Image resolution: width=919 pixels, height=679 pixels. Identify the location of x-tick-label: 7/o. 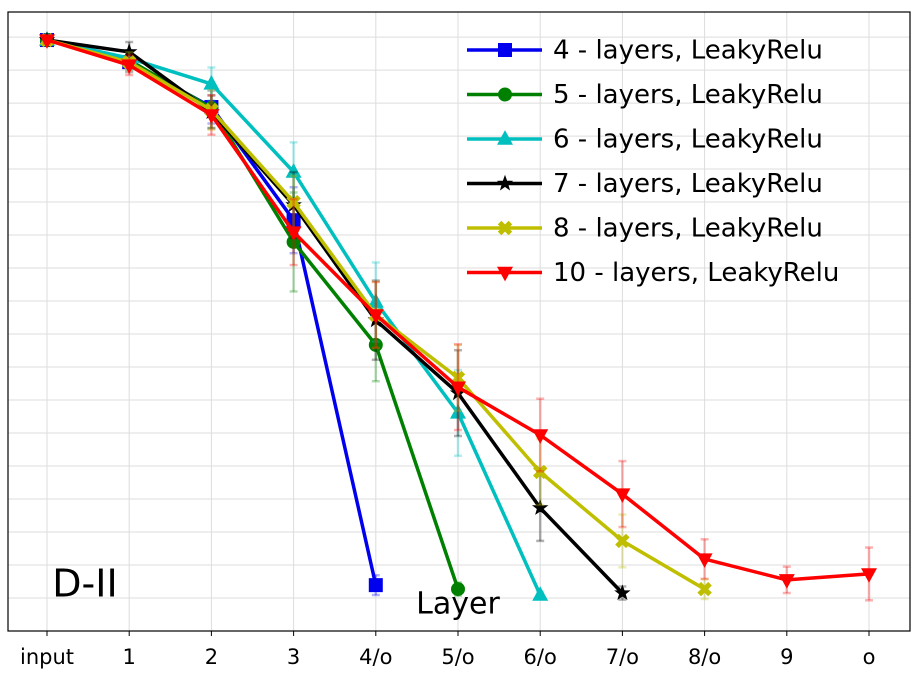
(622, 657).